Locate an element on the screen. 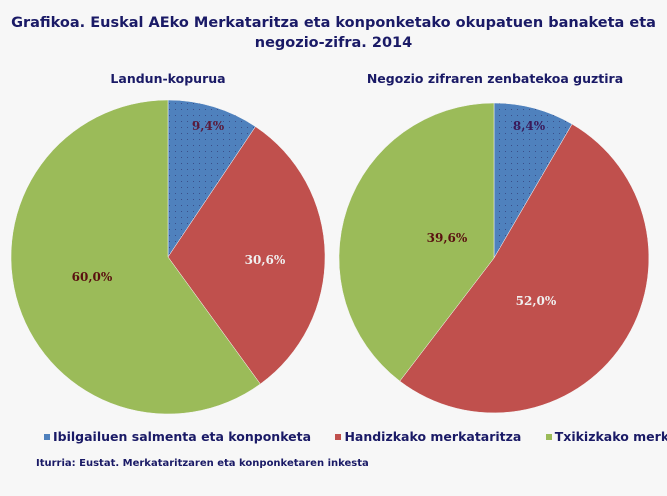 The height and width of the screenshot is (496, 667). legend-swatch-blue-icon is located at coordinates (47, 436).